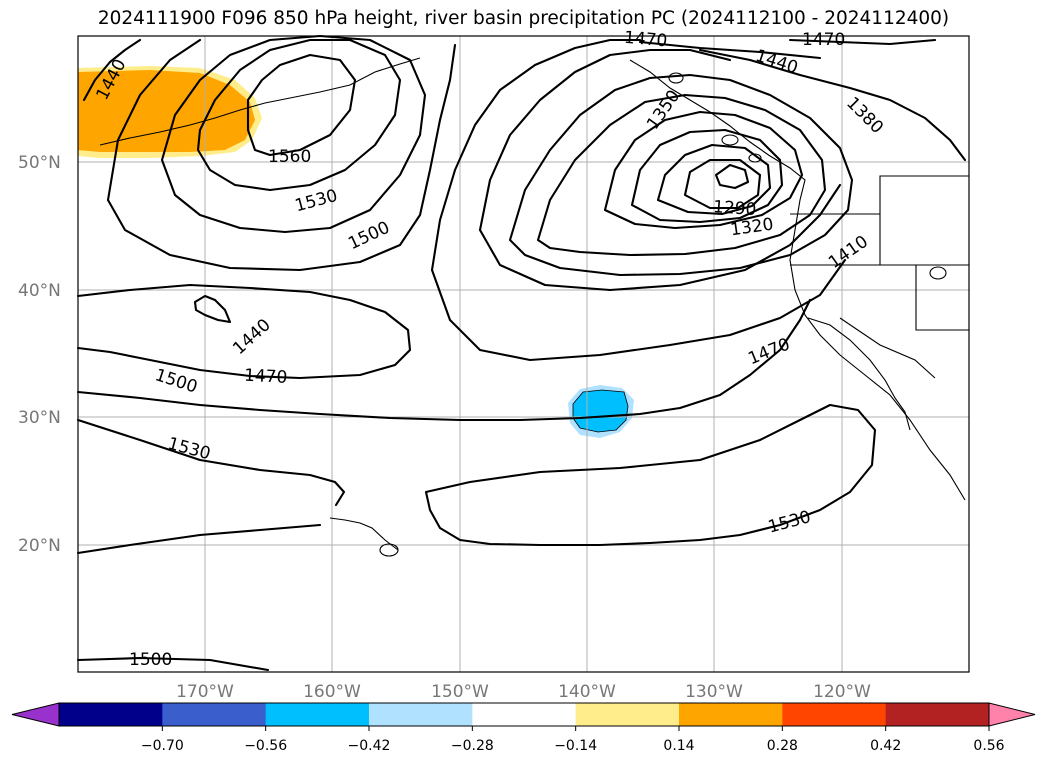 The width and height of the screenshot is (1047, 765). I want to click on latitude-labels: 50°N 40°N 30°N 20°N, so click(39, 354).